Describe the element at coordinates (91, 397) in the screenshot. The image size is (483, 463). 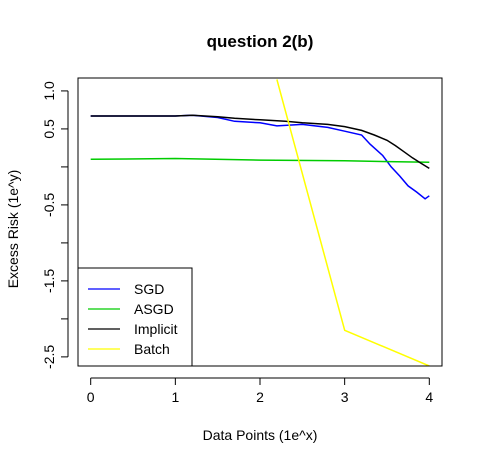
I see `x-tick-label: 0` at that location.